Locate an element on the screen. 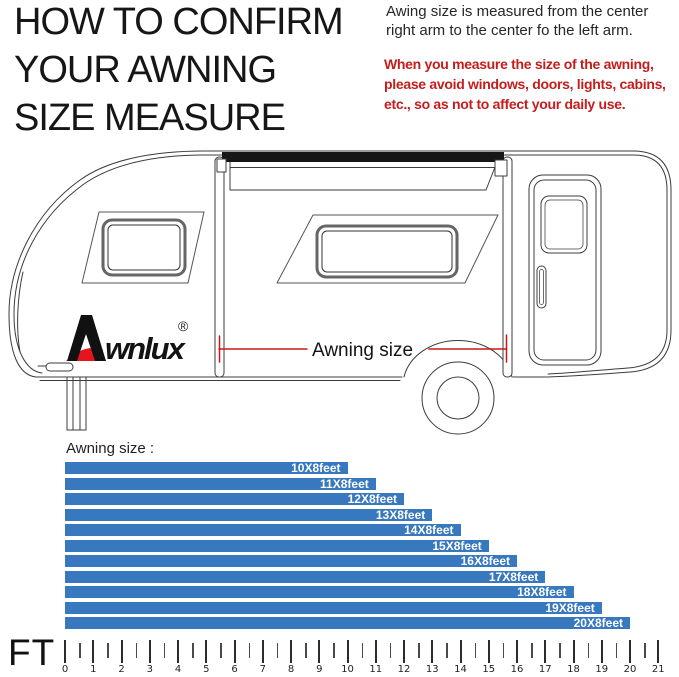 This screenshot has height=677, width=679. door-handle is located at coordinates (541, 287).